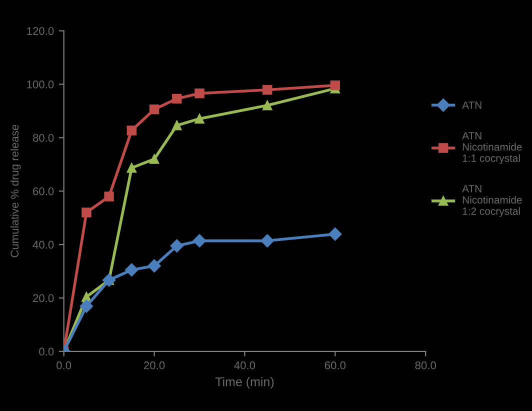 The width and height of the screenshot is (532, 411). What do you see at coordinates (472, 105) in the screenshot?
I see `legend-label: ATN` at bounding box center [472, 105].